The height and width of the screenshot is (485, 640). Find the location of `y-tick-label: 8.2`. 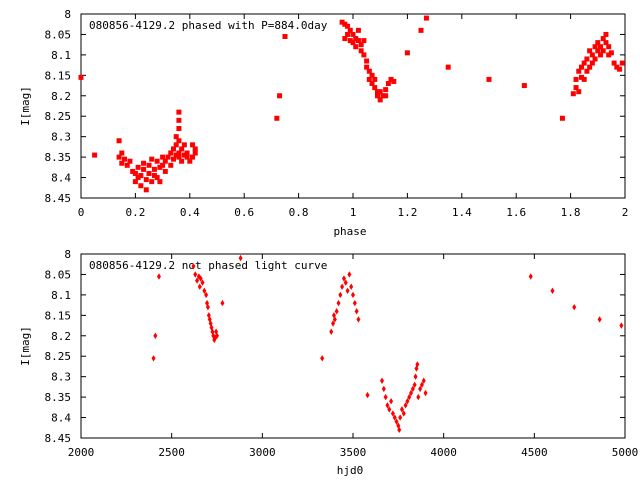

y-tick-label: 8.2 is located at coordinates (61, 336).